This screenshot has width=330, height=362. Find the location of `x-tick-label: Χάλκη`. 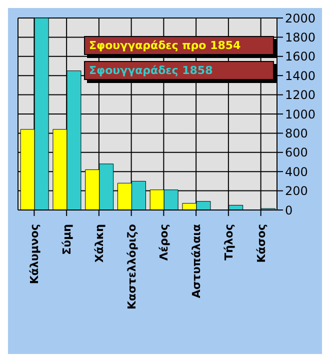

x-tick-label: Χάλκη is located at coordinates (99, 243).